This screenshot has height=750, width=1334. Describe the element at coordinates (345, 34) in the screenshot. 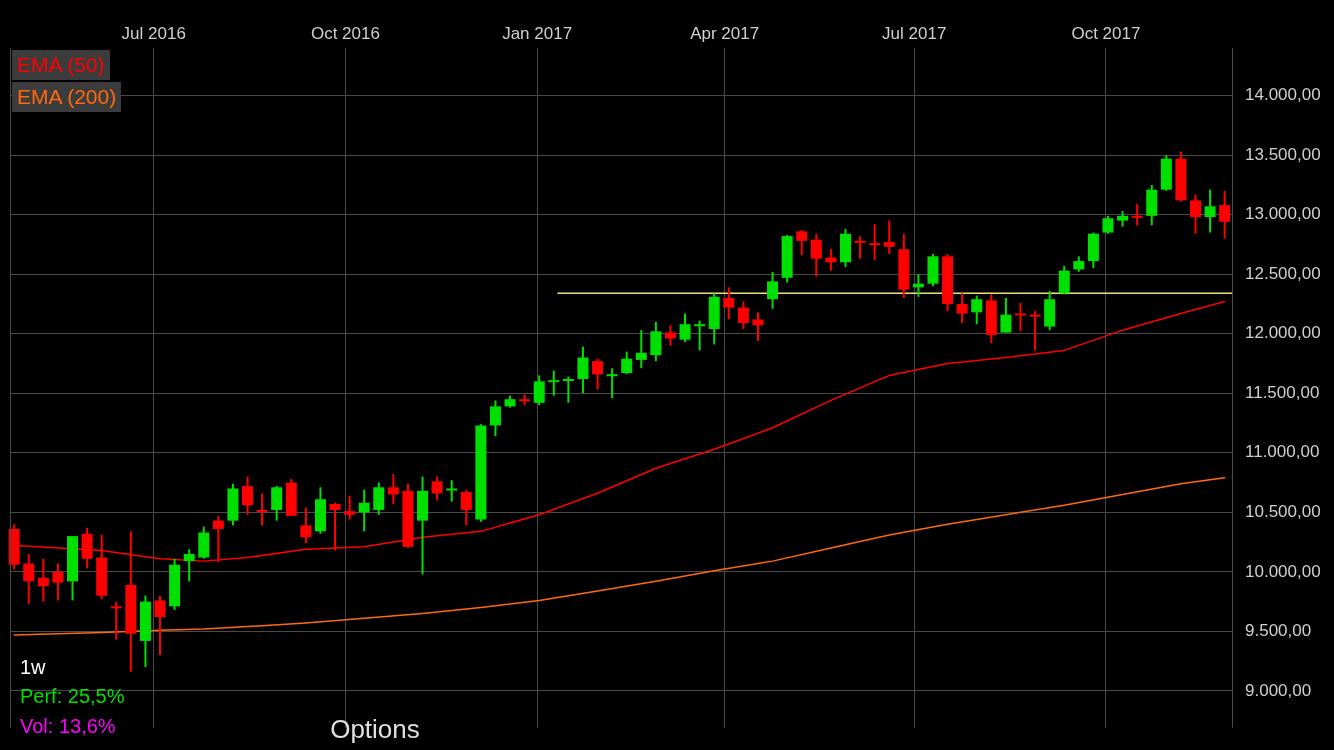

I see `x-tick-label: Oct 2016` at that location.